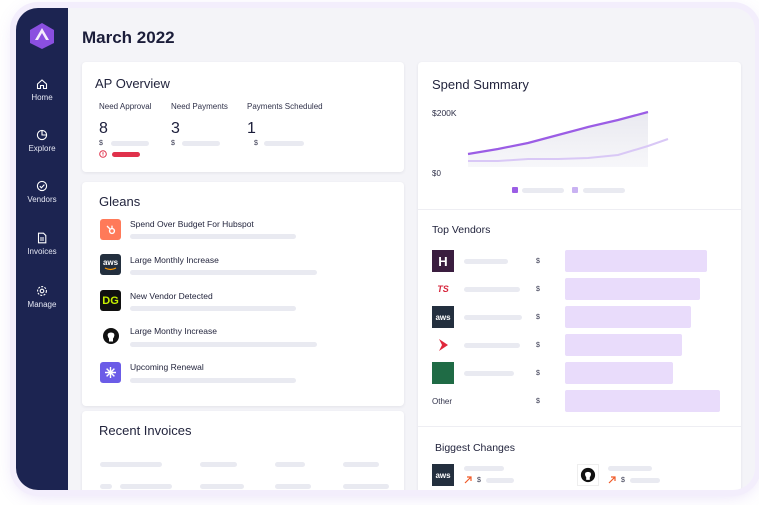 Image resolution: width=759 pixels, height=505 pixels. What do you see at coordinates (145, 430) in the screenshot?
I see `card-title: Recent Invoices` at bounding box center [145, 430].